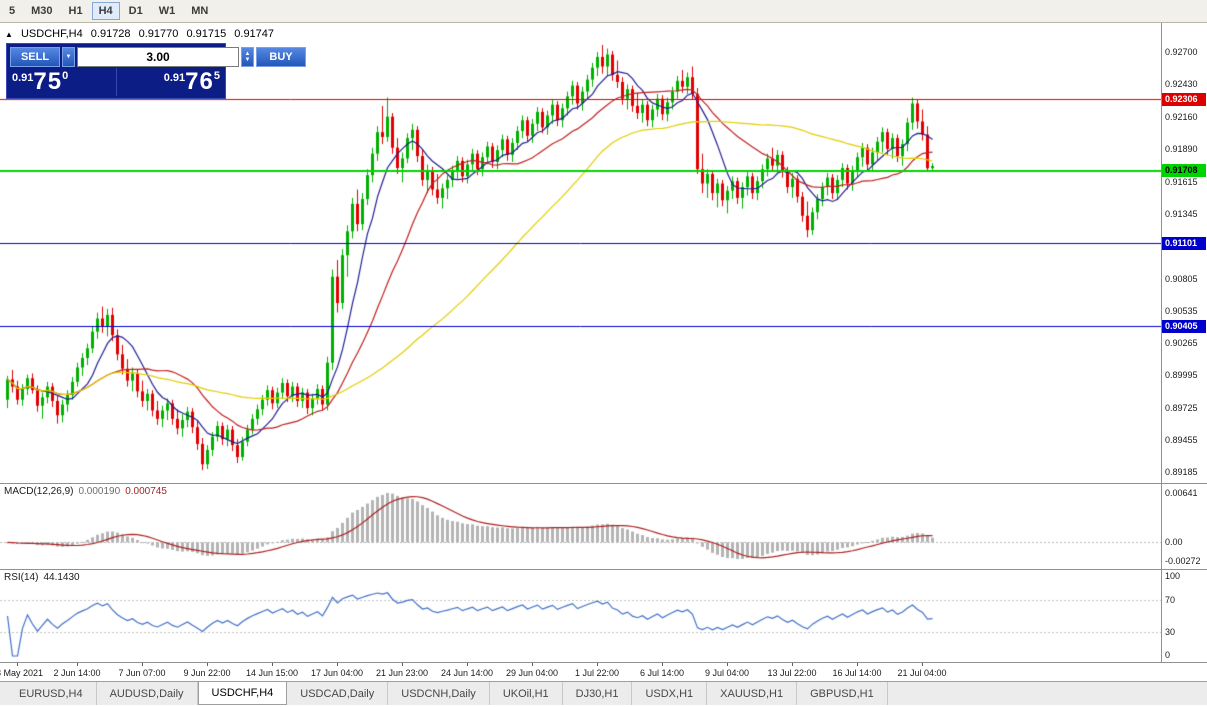 Image resolution: width=1207 pixels, height=707 pixels. I want to click on macd-axis-label: 0.00, so click(1174, 542).